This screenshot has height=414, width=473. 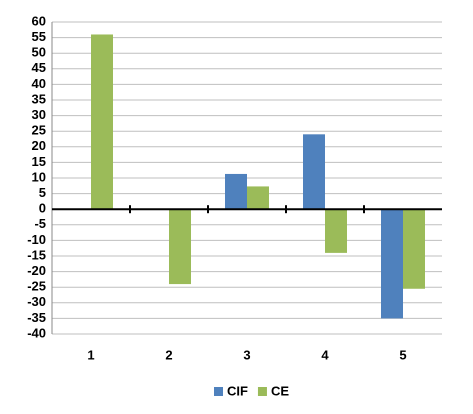 What do you see at coordinates (40, 223) in the screenshot?
I see `y-tick-label: -5` at bounding box center [40, 223].